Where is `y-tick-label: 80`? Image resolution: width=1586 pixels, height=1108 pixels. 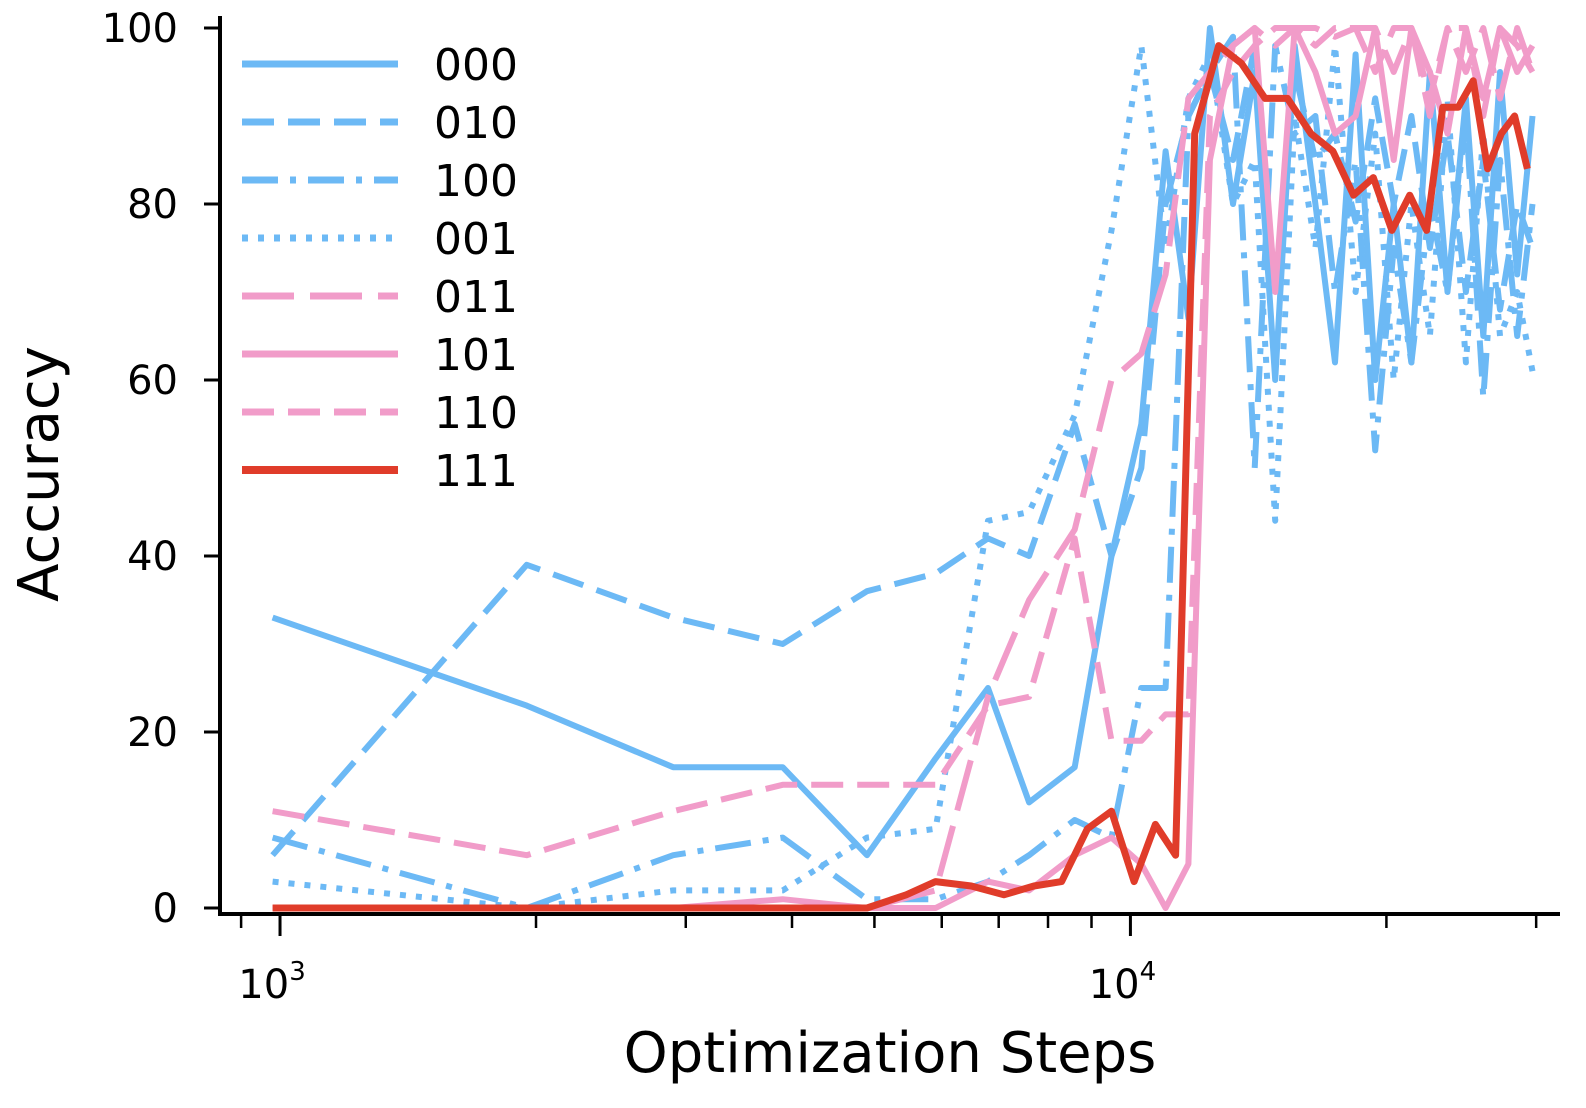 y-tick-label: 80 is located at coordinates (152, 205).